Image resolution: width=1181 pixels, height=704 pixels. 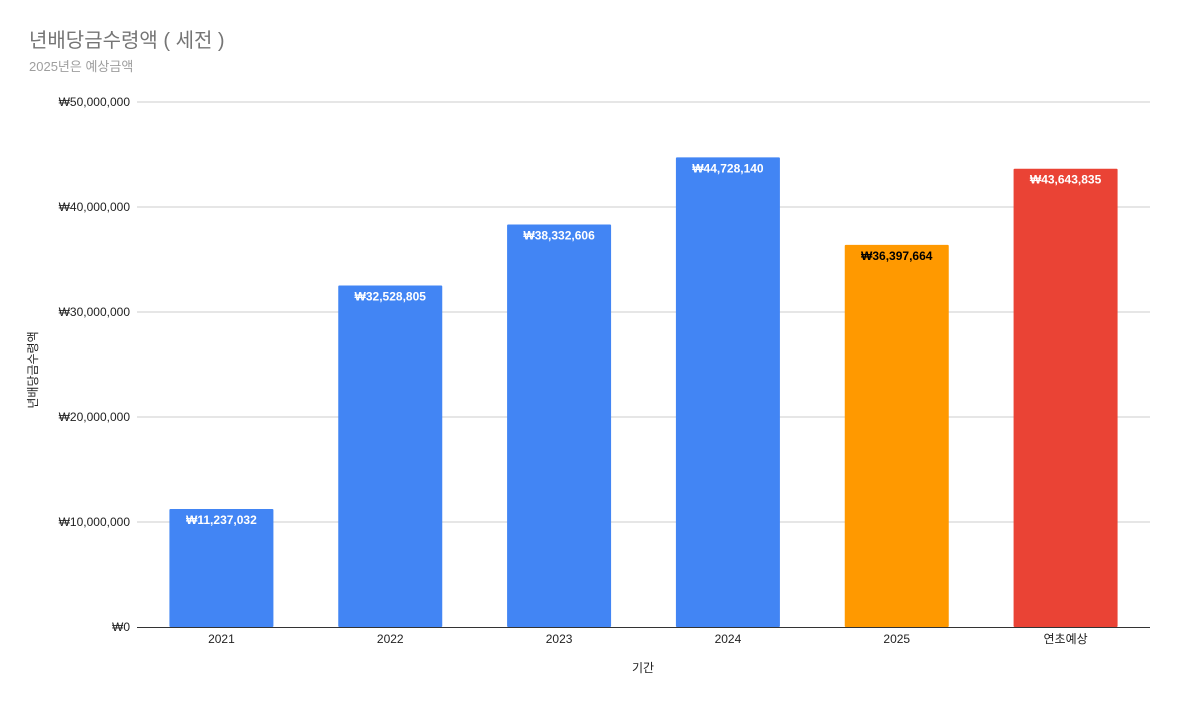 I want to click on y-tick-label: ₩0, so click(x=121, y=627).